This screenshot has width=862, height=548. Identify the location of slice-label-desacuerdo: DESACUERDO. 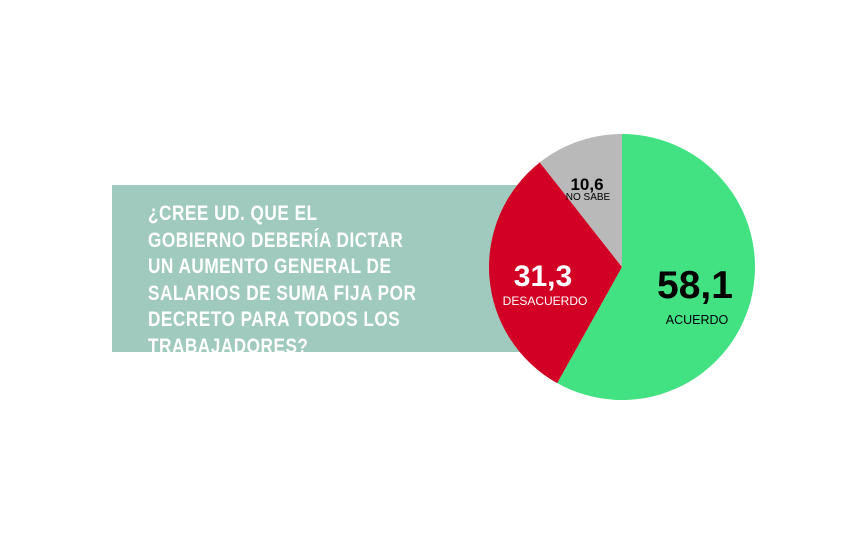
(545, 301).